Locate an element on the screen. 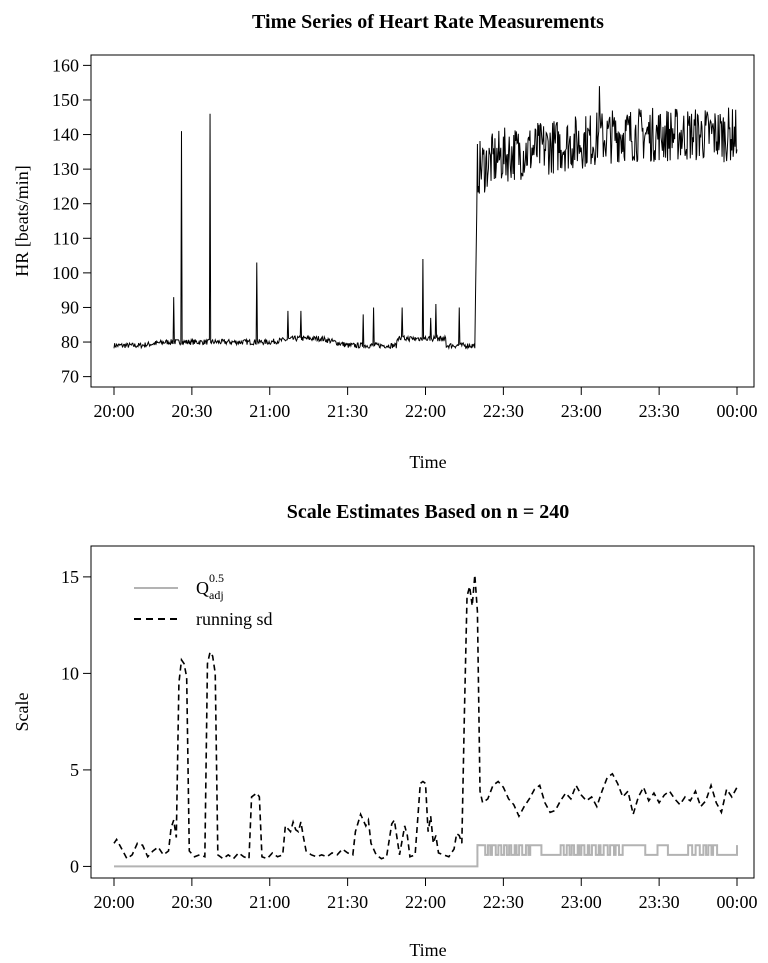  y-axis-label: Scale is located at coordinates (22, 712).